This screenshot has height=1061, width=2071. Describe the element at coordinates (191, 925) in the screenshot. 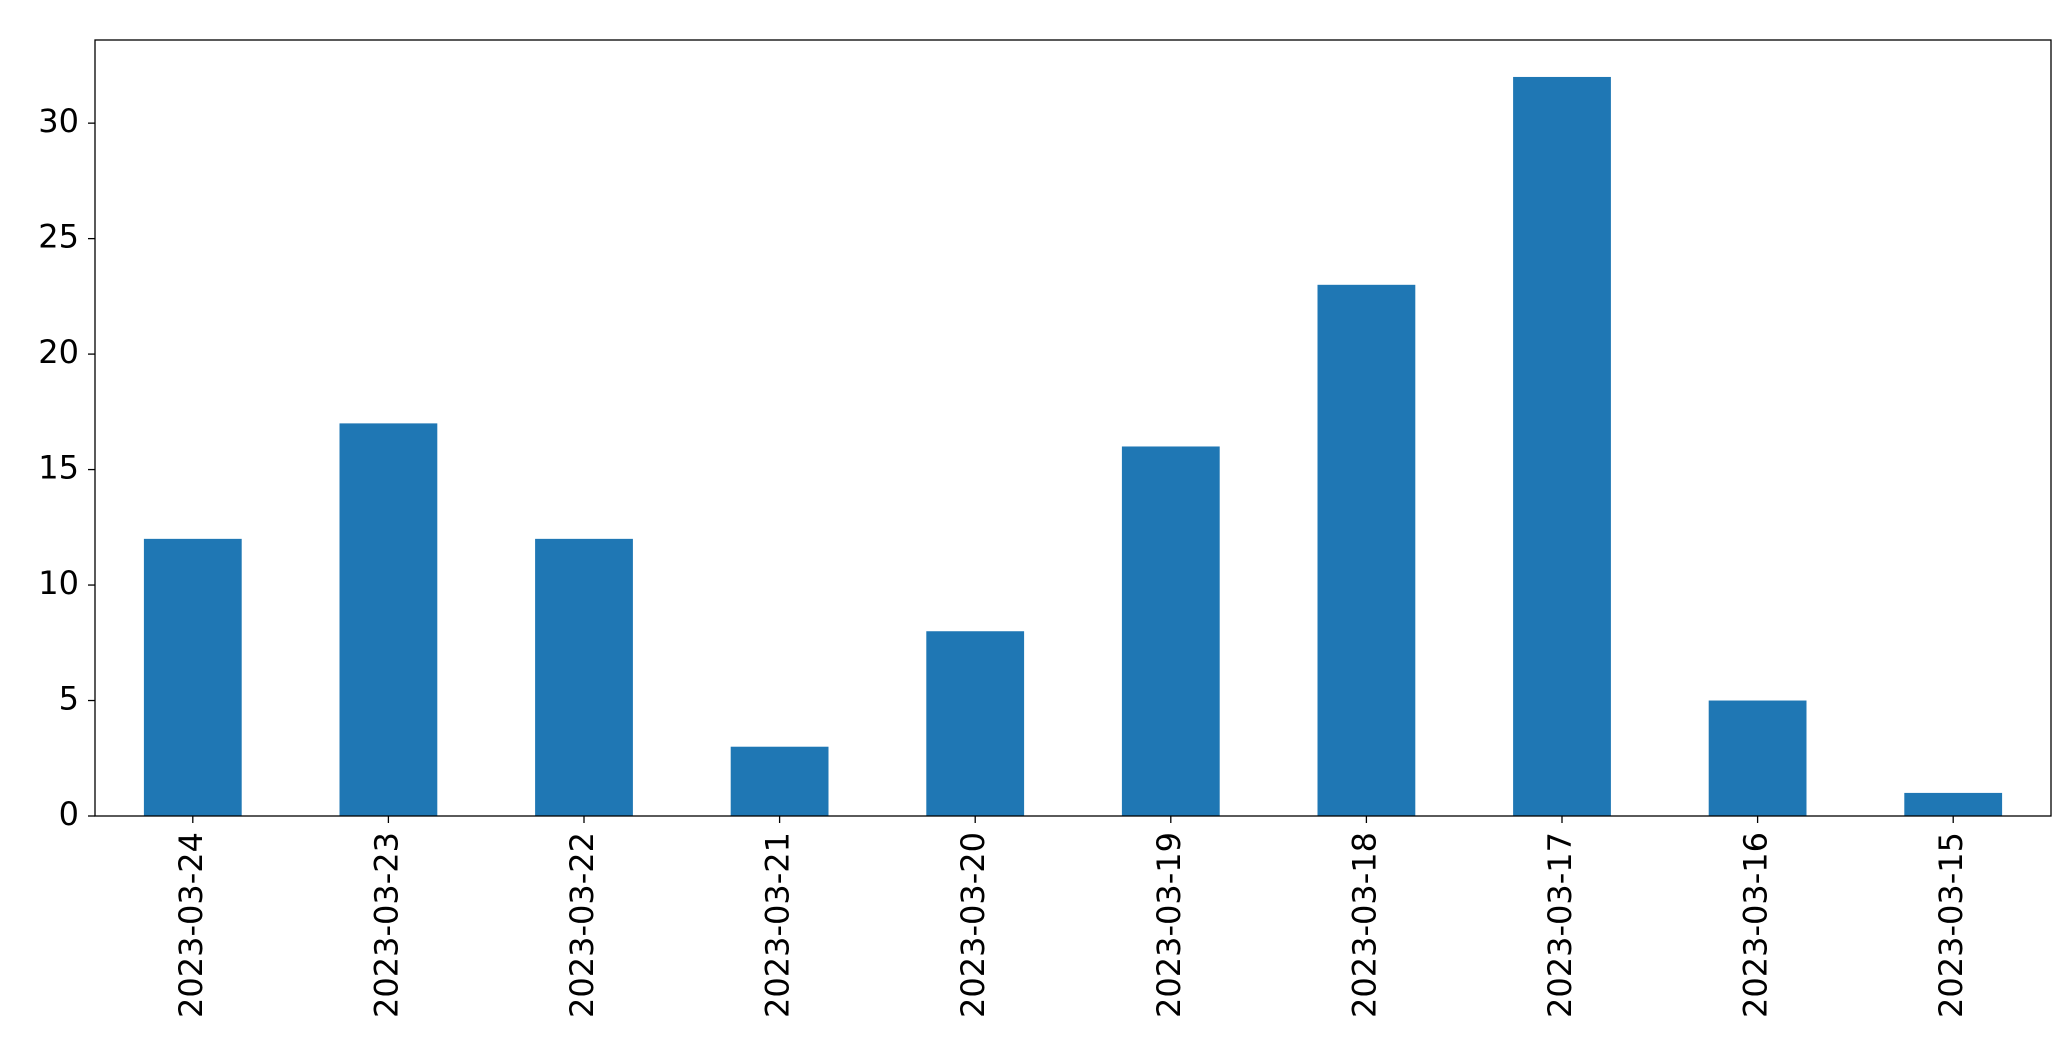

I see `x-tick-label: 2023-03-24` at that location.